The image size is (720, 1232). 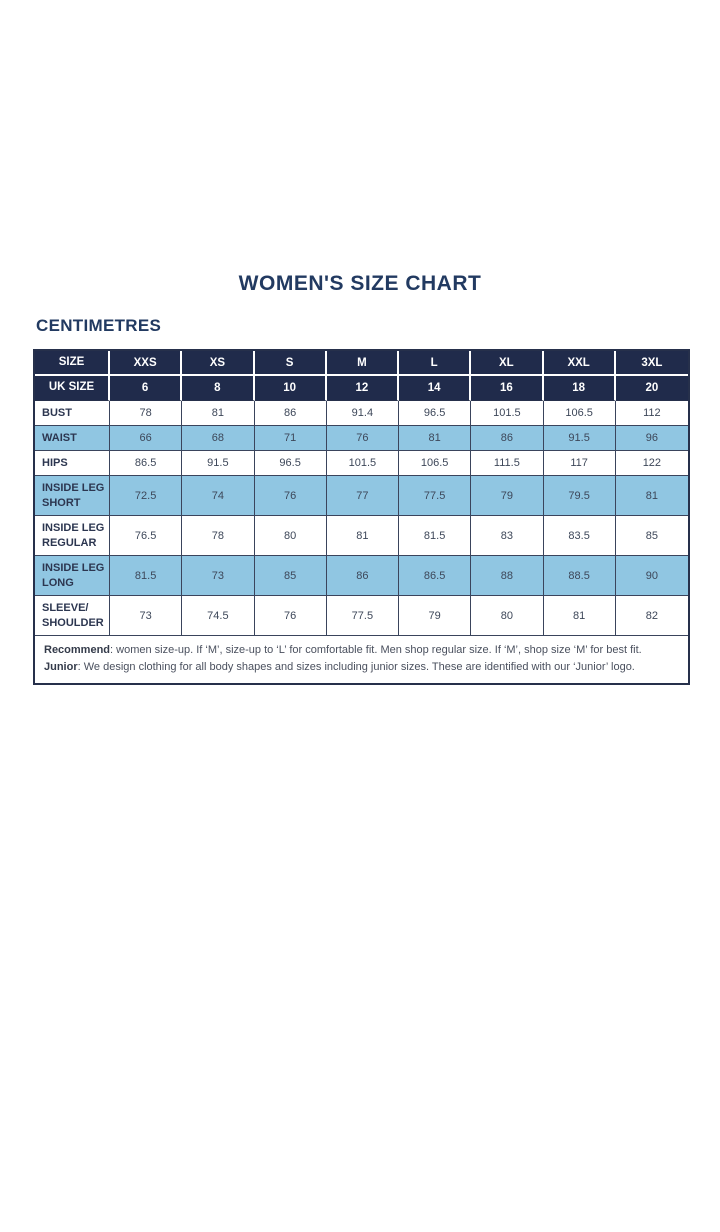 What do you see at coordinates (579, 496) in the screenshot?
I see `measurement-value: 79.5` at bounding box center [579, 496].